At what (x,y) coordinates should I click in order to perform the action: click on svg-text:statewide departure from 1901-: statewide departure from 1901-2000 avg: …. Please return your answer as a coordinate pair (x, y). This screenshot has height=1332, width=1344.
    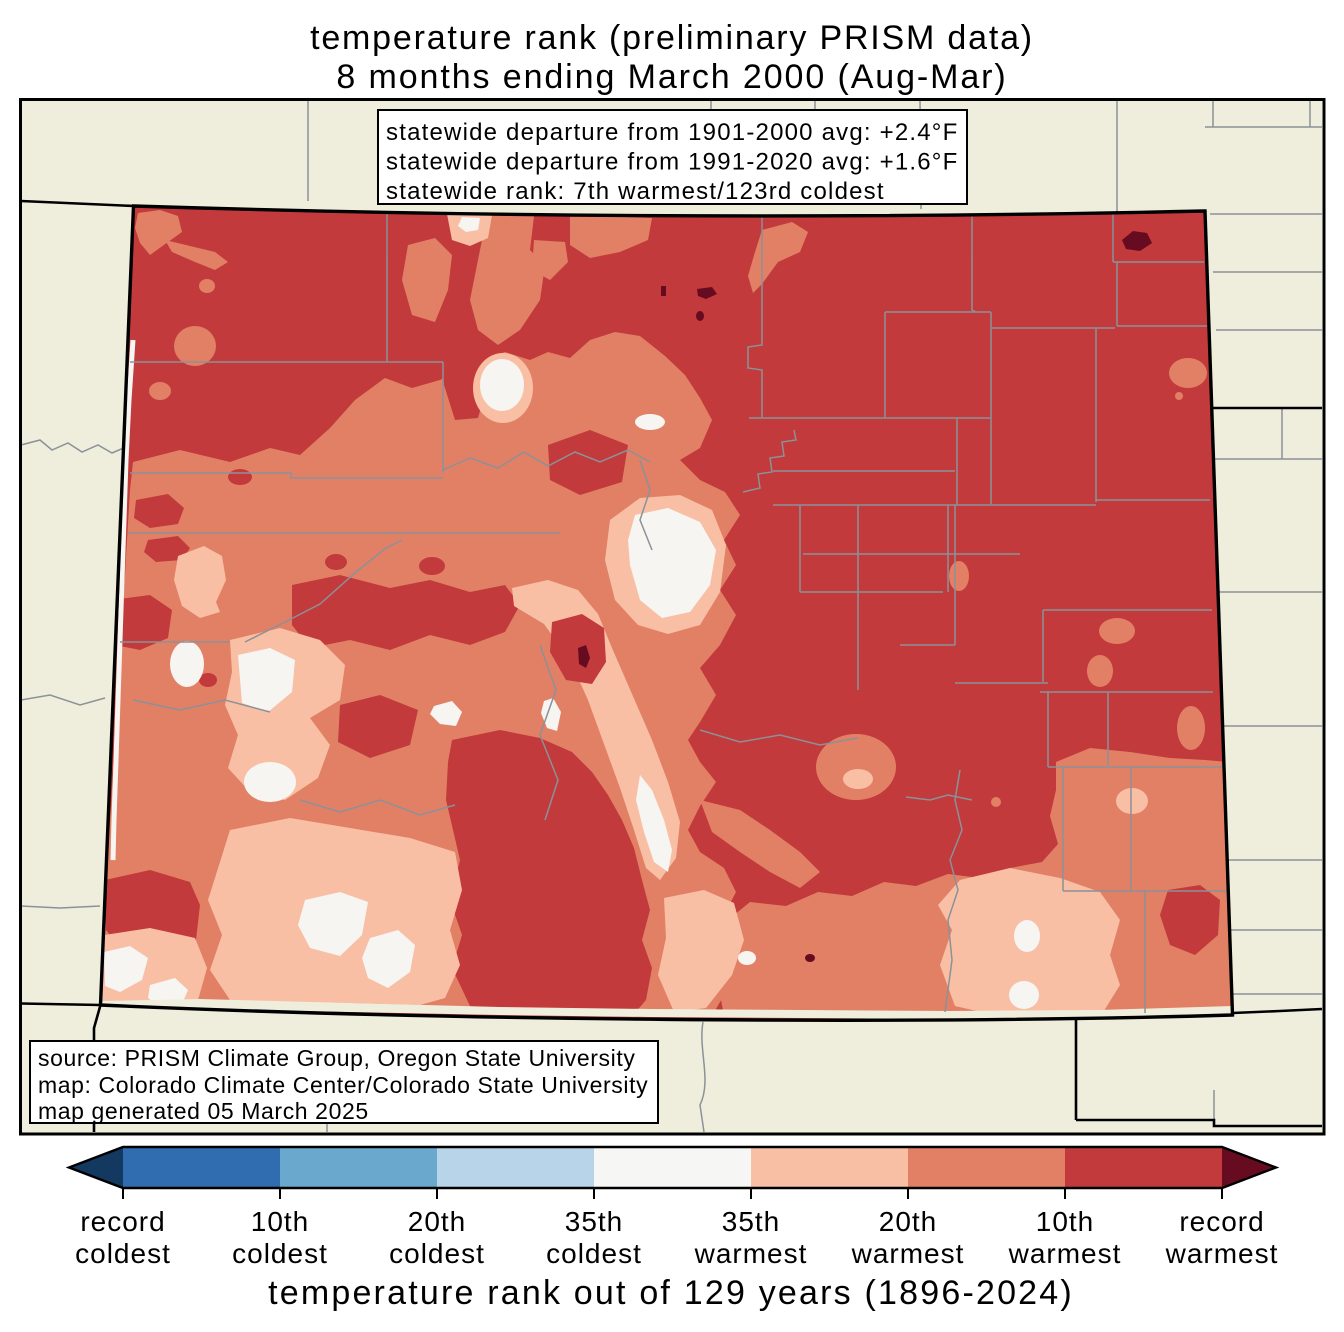
    Looking at the image, I should click on (672, 132).